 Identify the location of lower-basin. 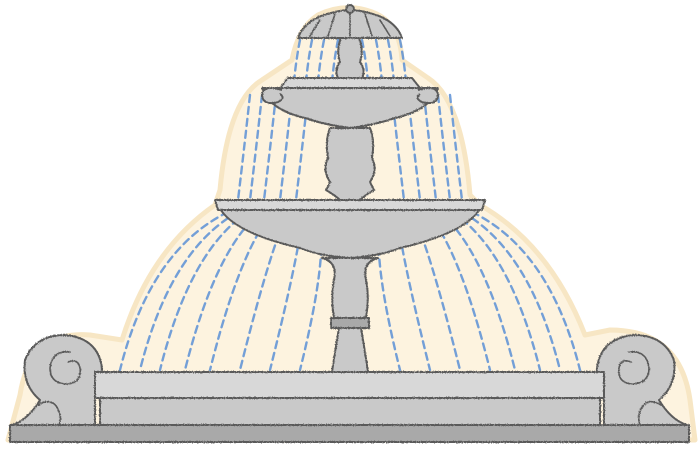
(350, 231).